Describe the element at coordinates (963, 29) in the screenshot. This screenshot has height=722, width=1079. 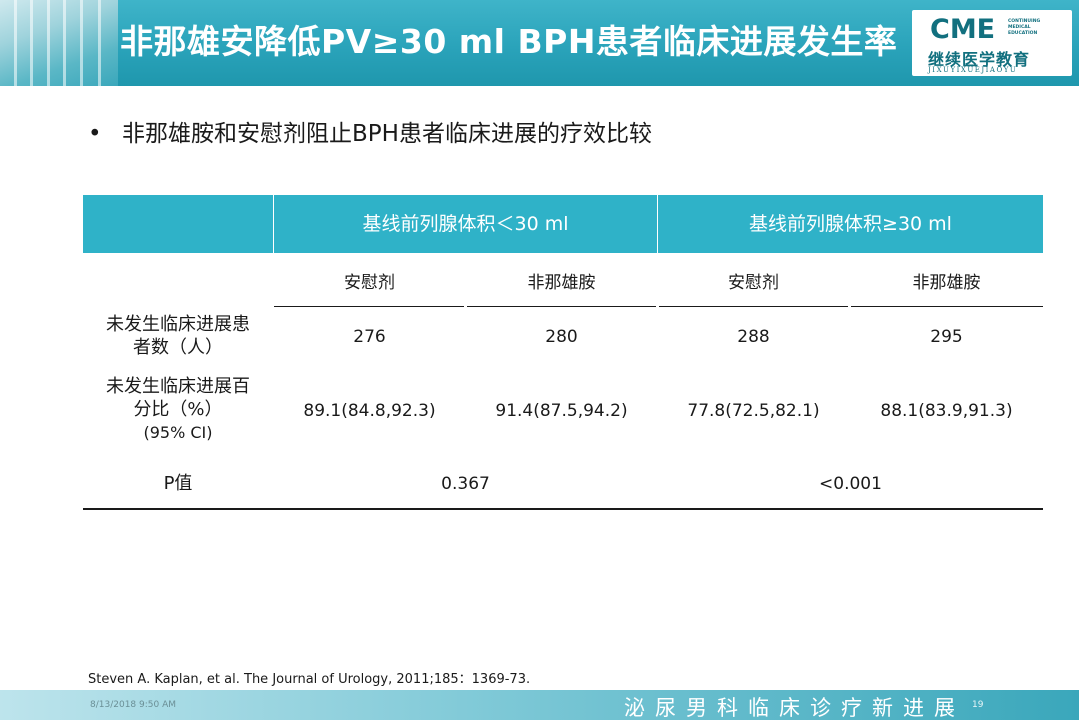
I see `logo-cme-text: CME` at that location.